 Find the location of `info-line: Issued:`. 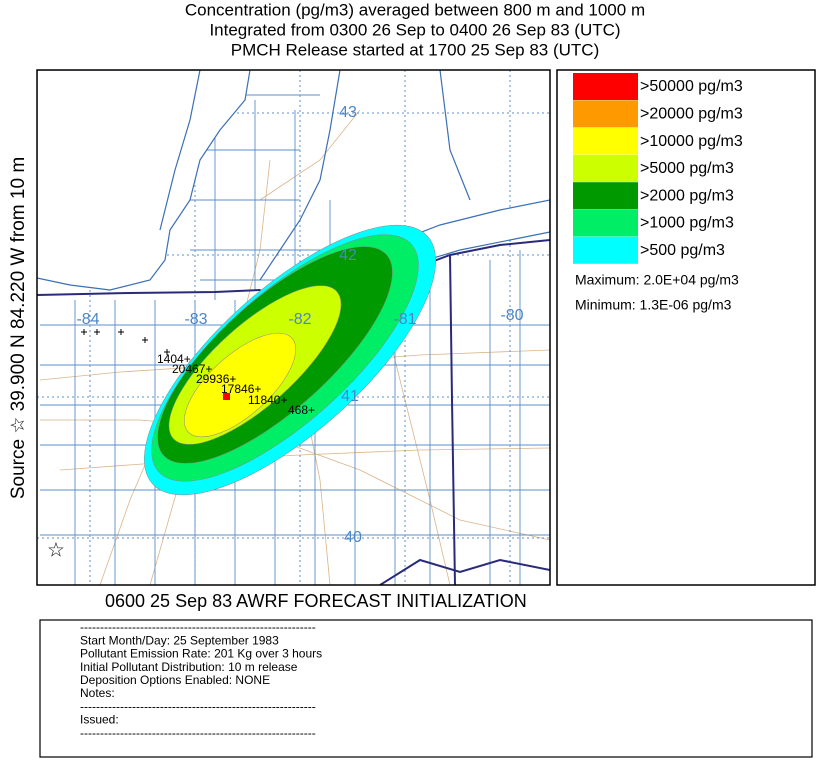

info-line: Issued: is located at coordinates (99, 720).